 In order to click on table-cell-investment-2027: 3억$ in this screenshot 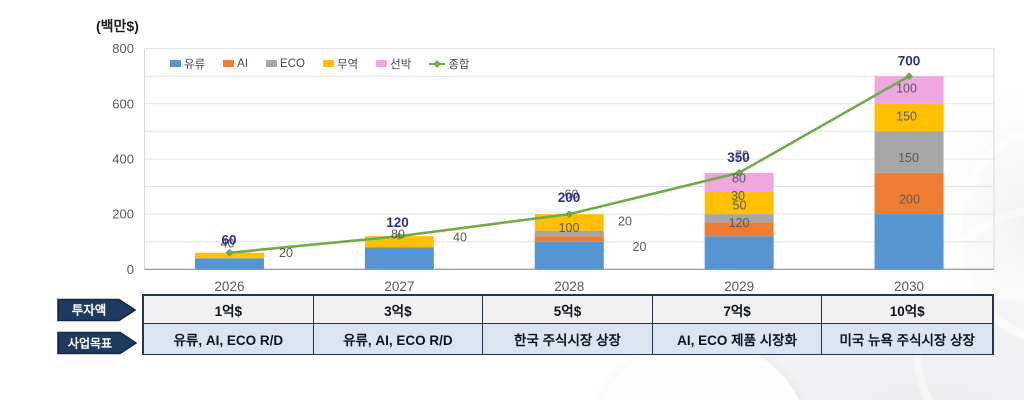, I will do `click(398, 310)`.